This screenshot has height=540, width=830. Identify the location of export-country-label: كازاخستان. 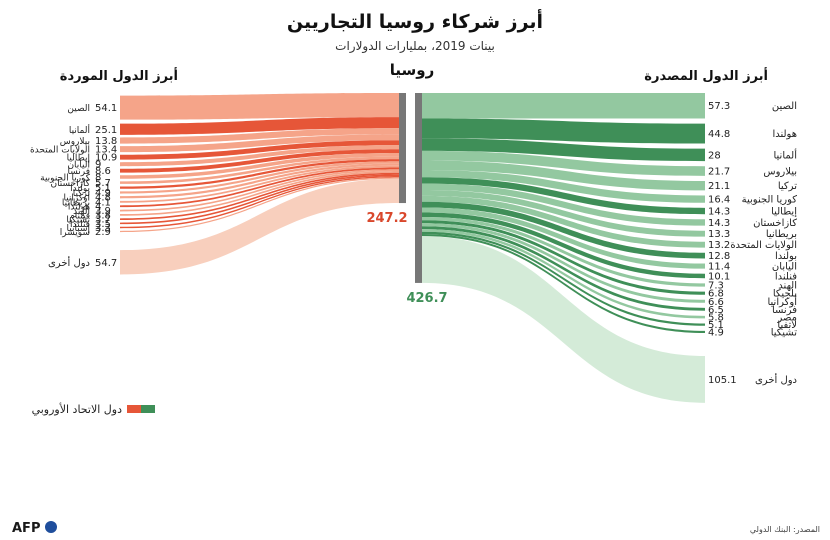
(775, 223).